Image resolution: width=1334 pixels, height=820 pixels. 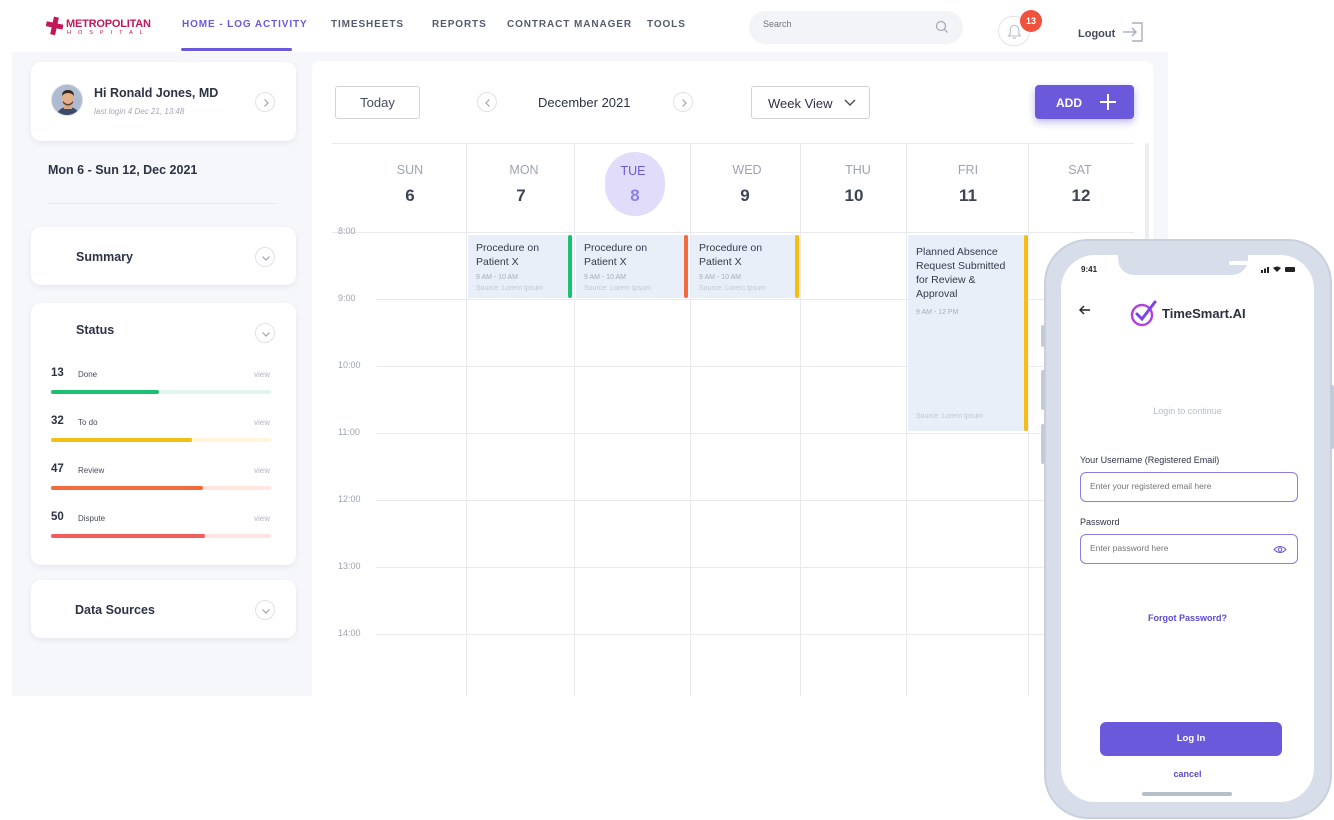 I want to click on logout-icon, so click(x=1133, y=32).